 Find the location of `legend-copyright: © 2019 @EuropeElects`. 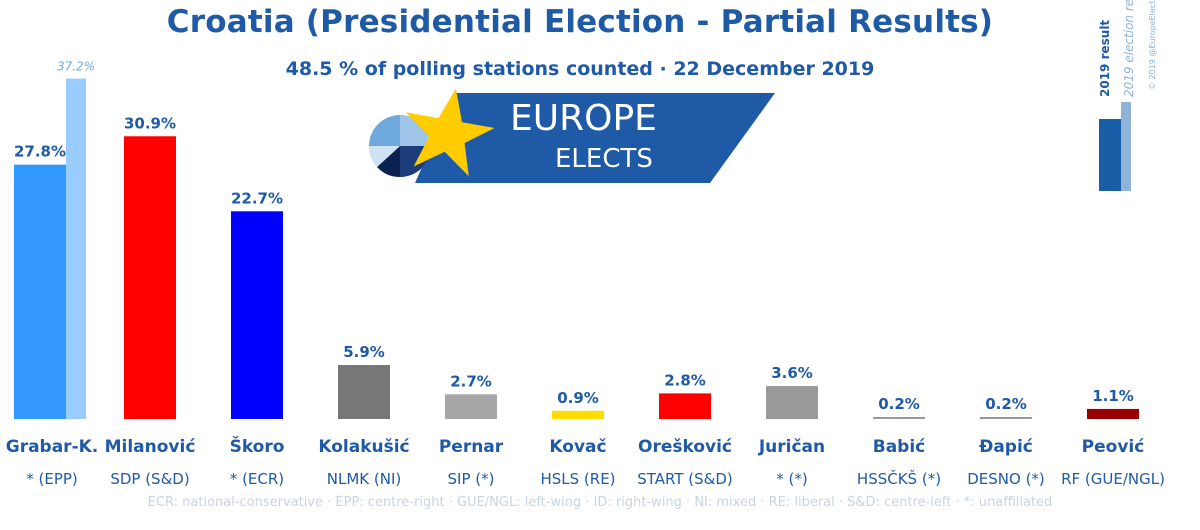

legend-copyright: © 2019 @EuropeElects is located at coordinates (1152, 45).